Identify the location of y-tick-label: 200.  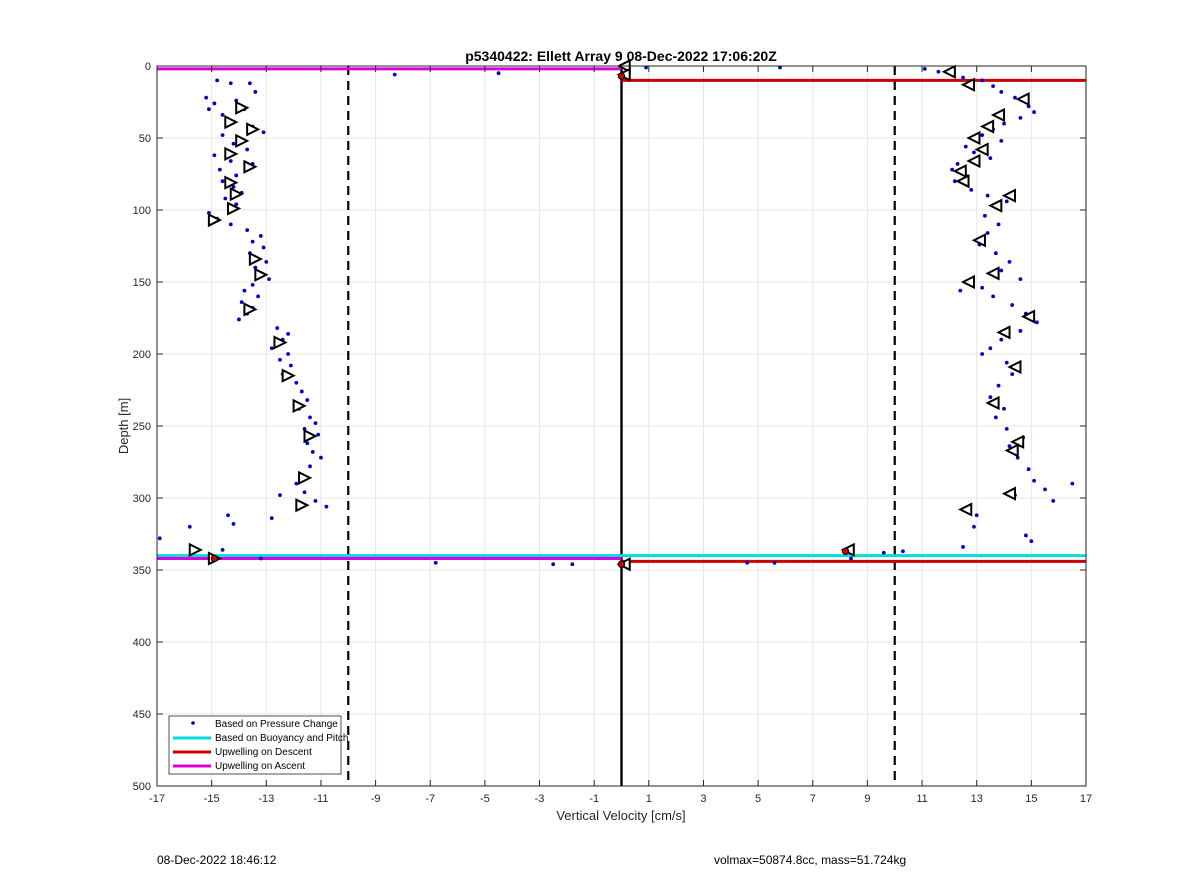
(142, 355).